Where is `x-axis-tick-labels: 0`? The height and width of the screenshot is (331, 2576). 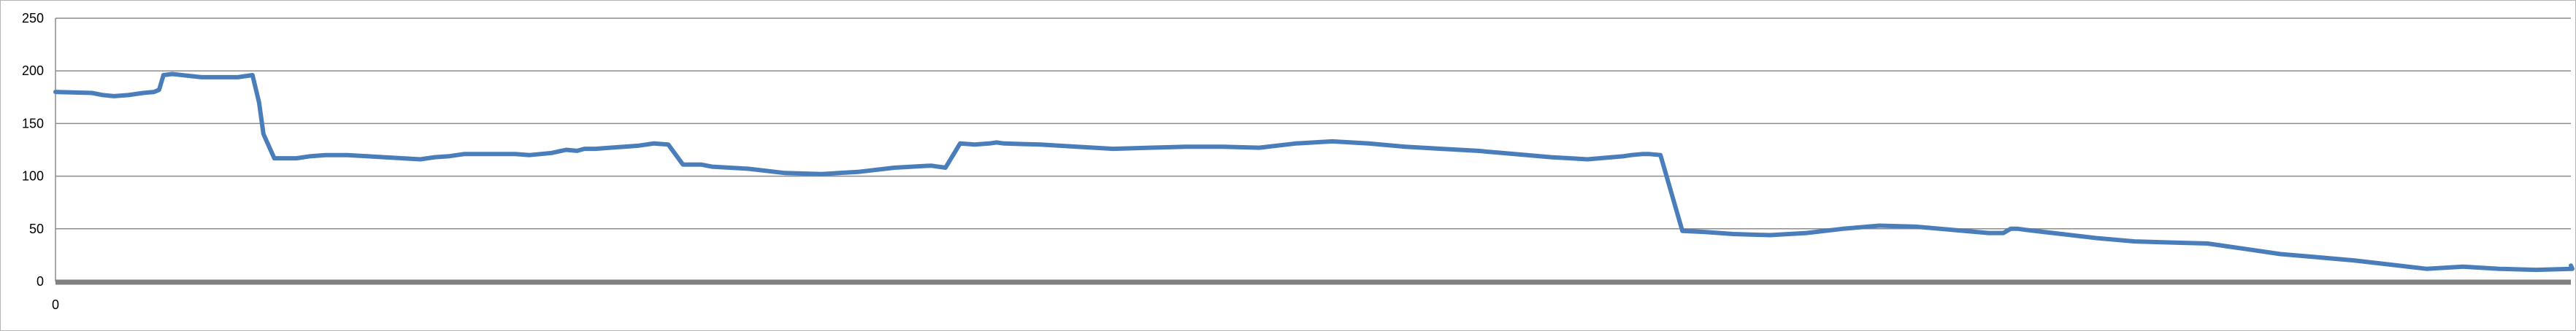
x-axis-tick-labels: 0 is located at coordinates (55, 304).